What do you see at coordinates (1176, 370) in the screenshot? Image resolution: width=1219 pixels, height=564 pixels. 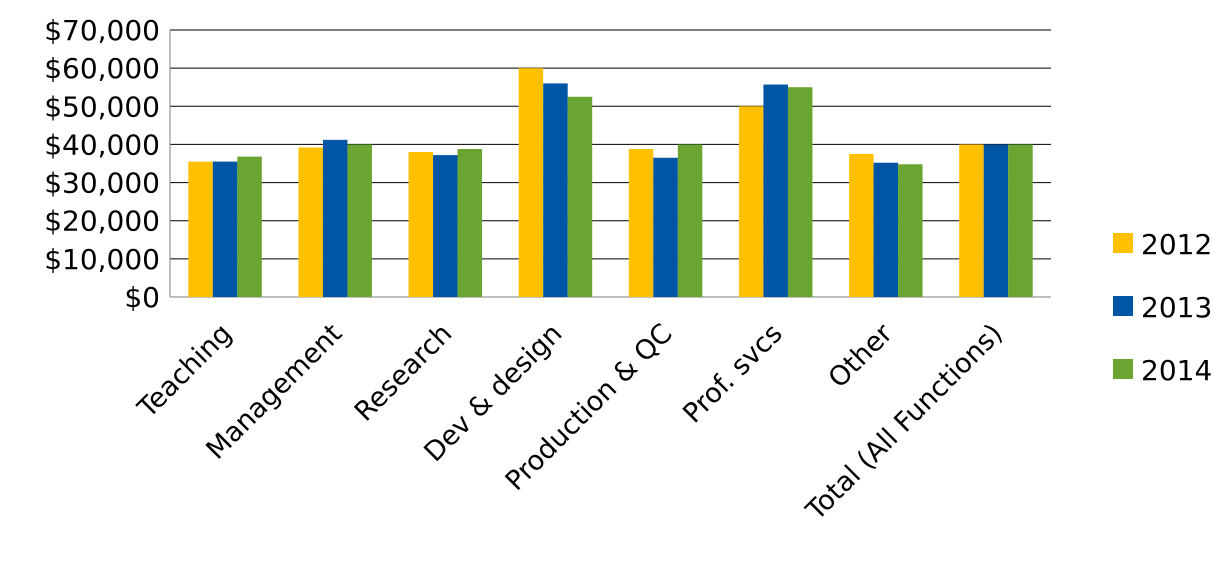 I see `legend-label: 2014` at bounding box center [1176, 370].